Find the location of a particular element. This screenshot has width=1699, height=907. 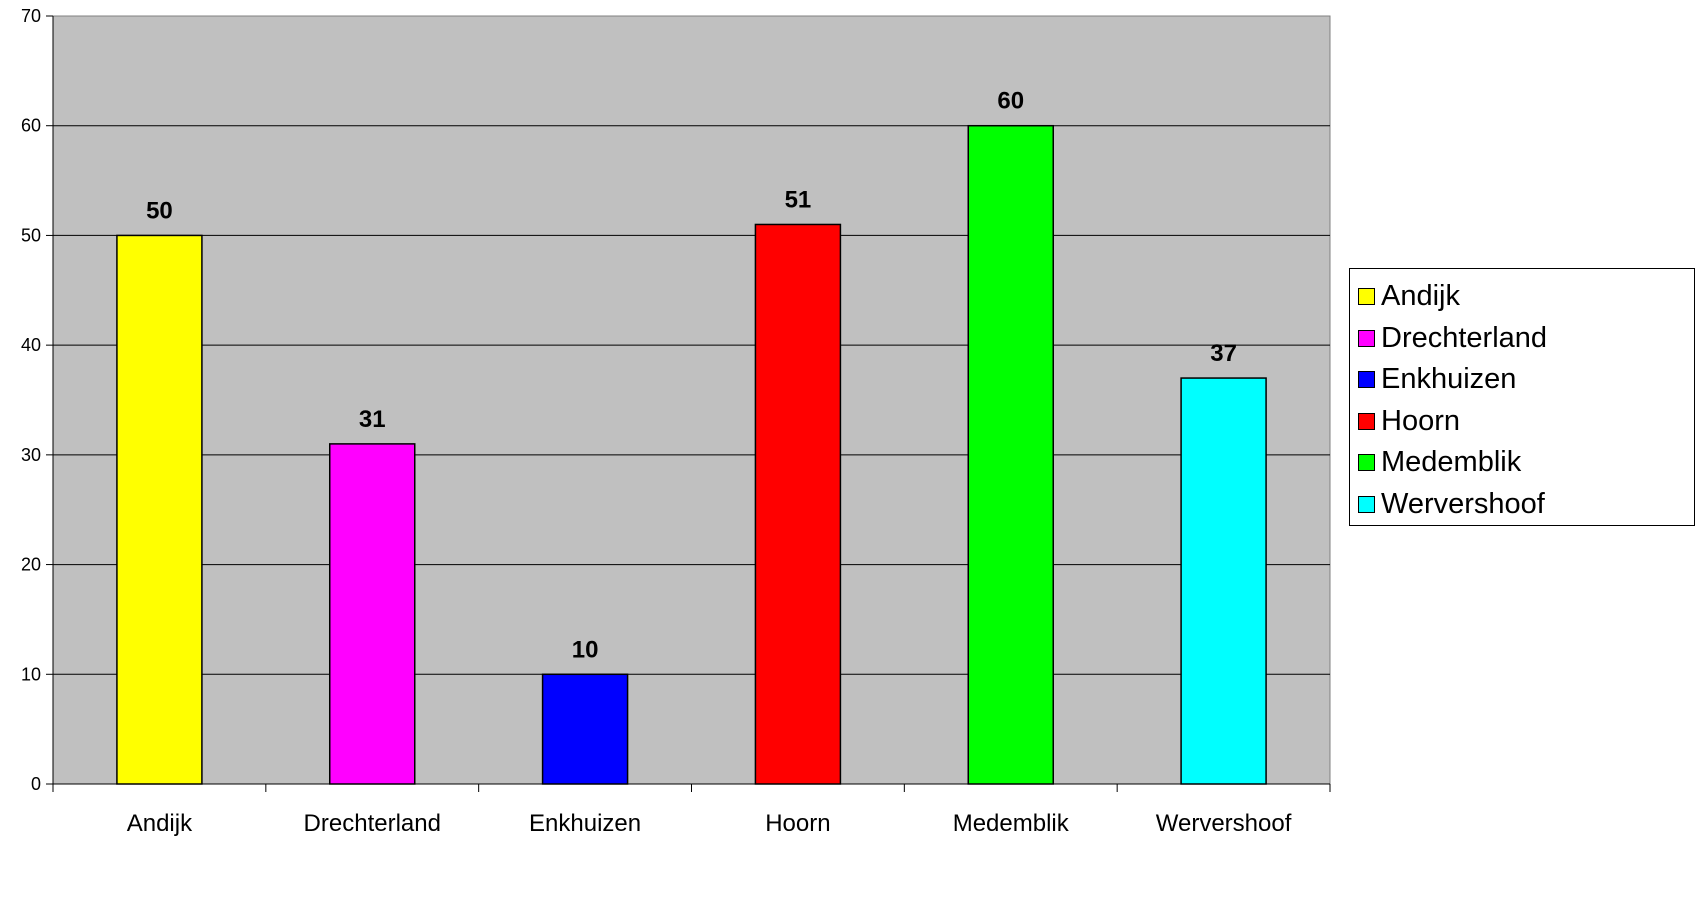

y-tick-label: 0 is located at coordinates (36, 784).